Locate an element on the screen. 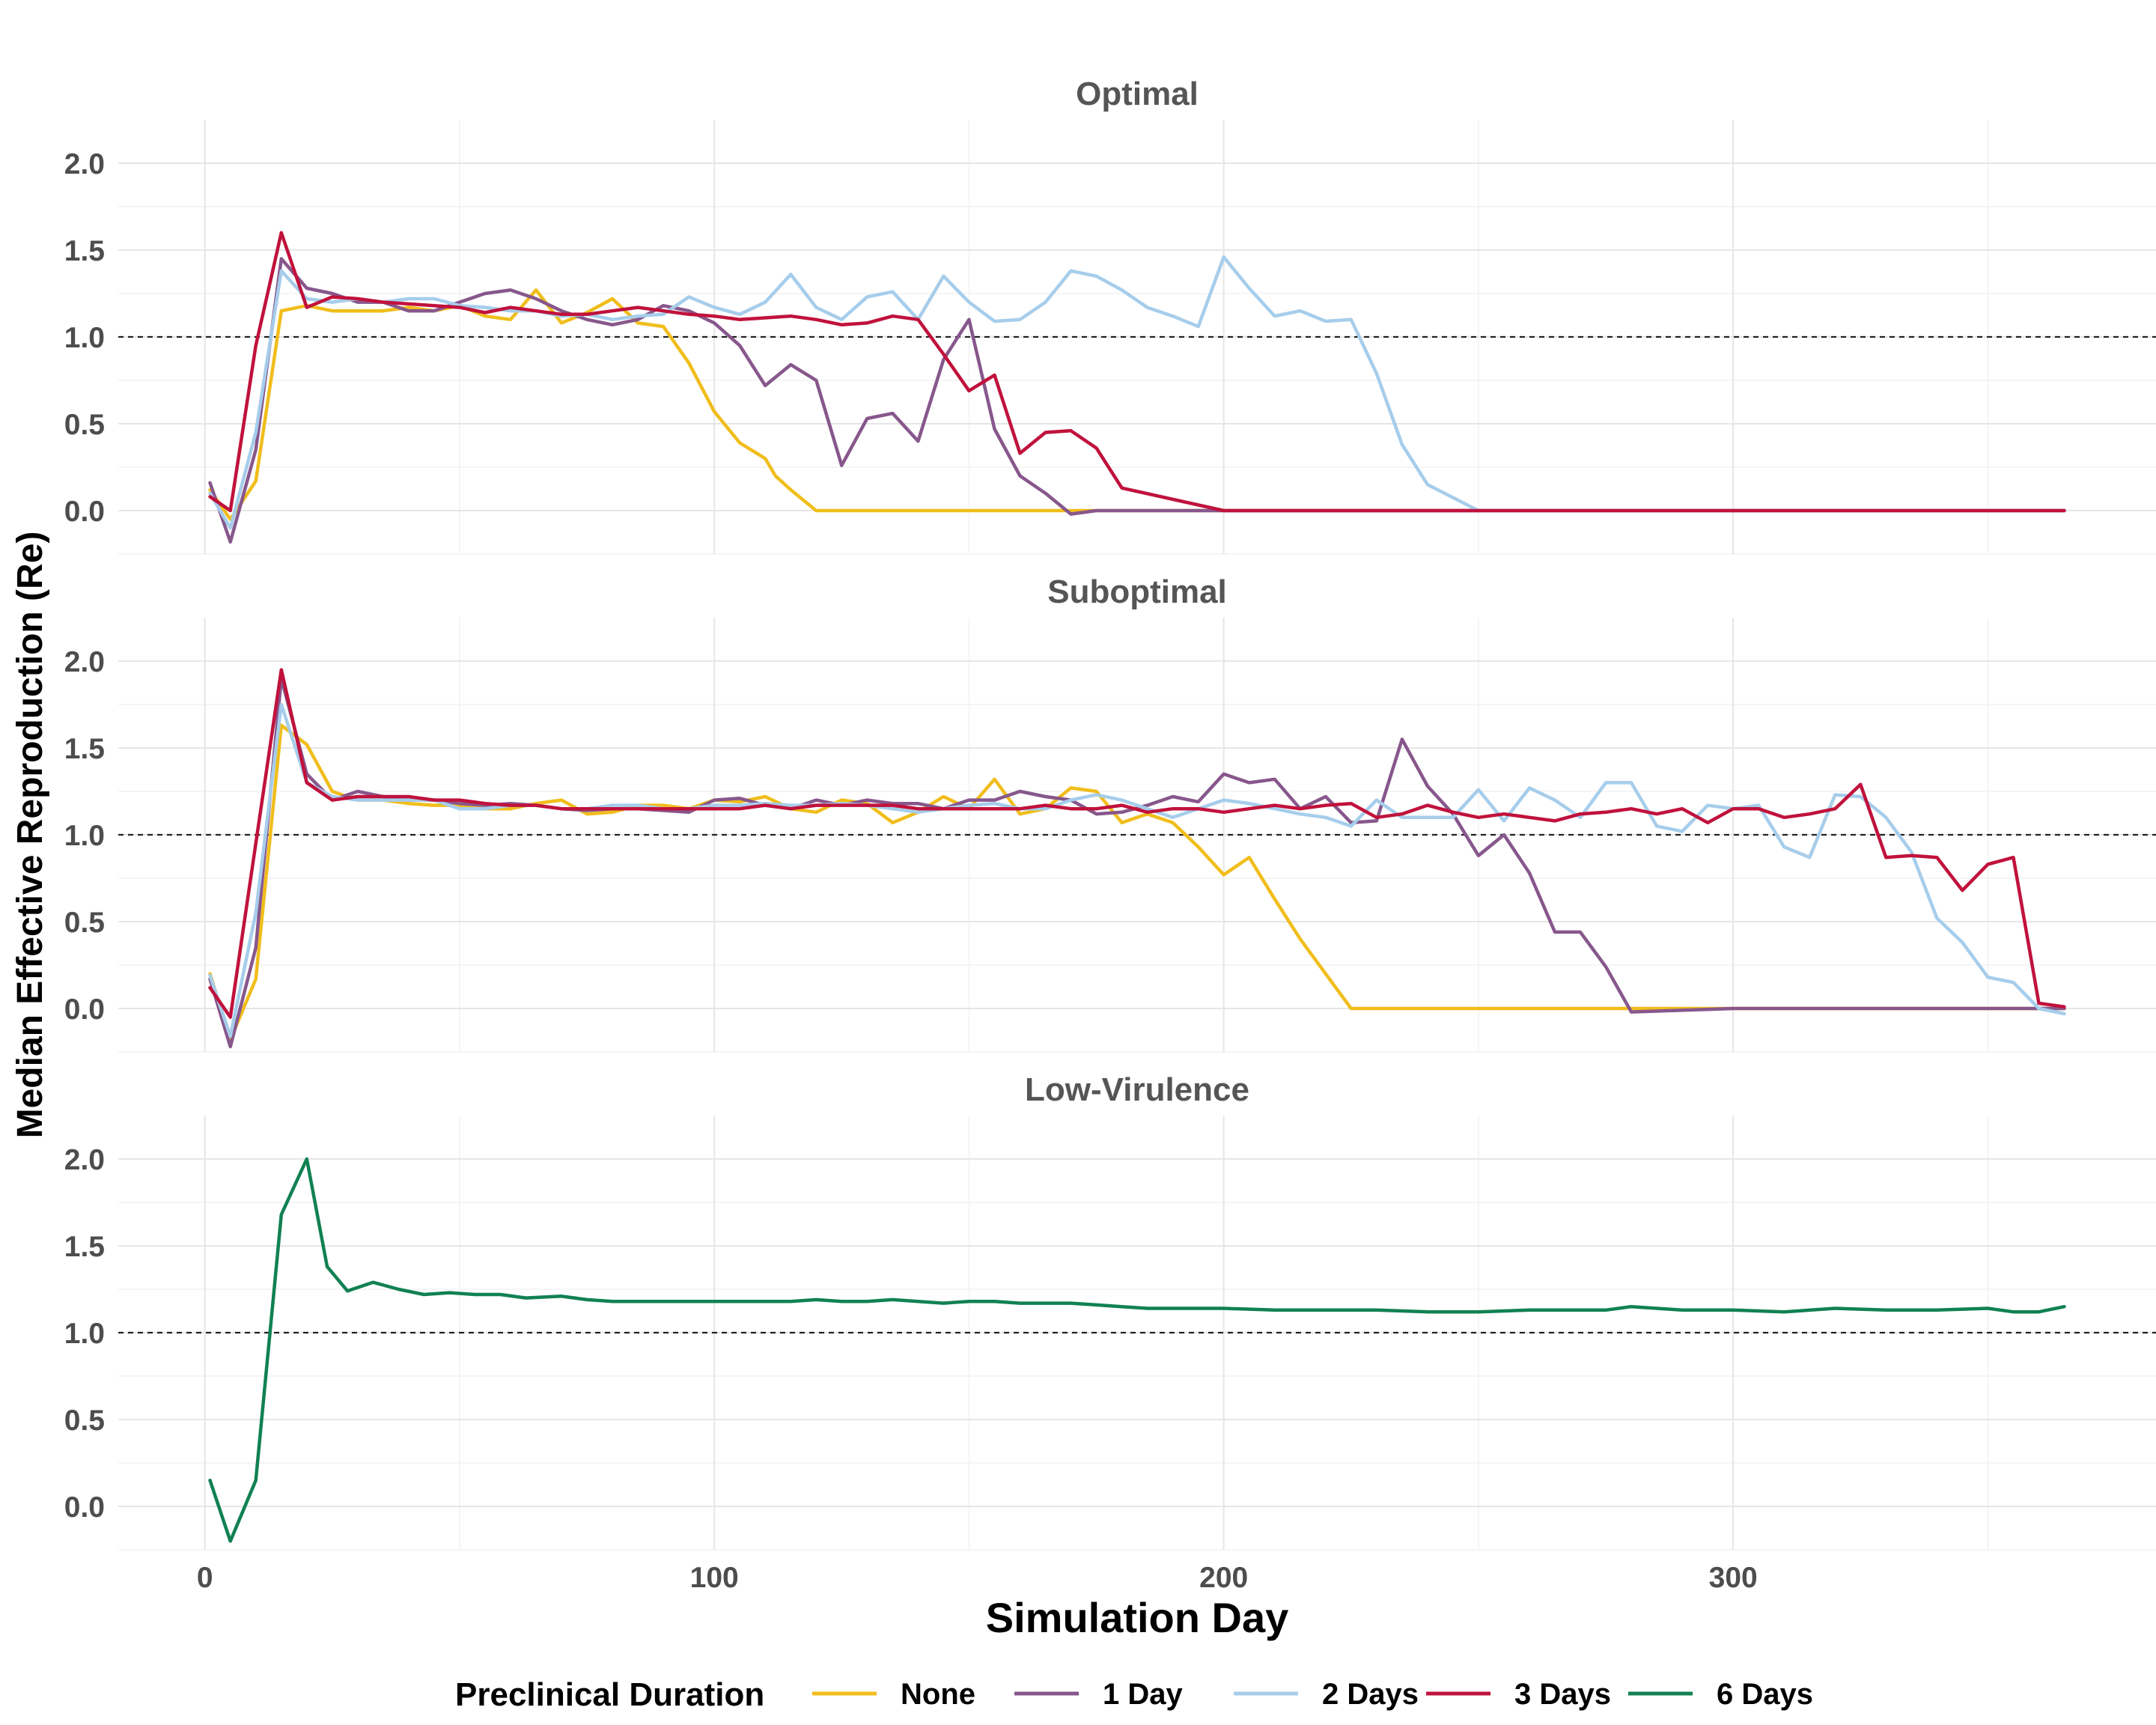 The height and width of the screenshot is (1725, 2156). x-axis-title: Simulation Day is located at coordinates (1137, 1617).